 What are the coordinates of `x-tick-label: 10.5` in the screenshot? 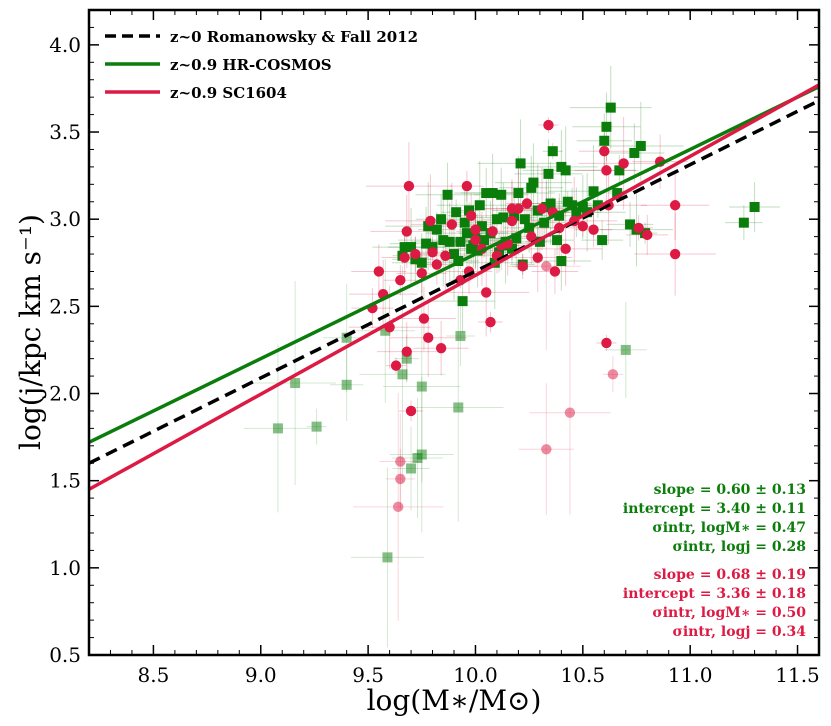 It's located at (583, 675).